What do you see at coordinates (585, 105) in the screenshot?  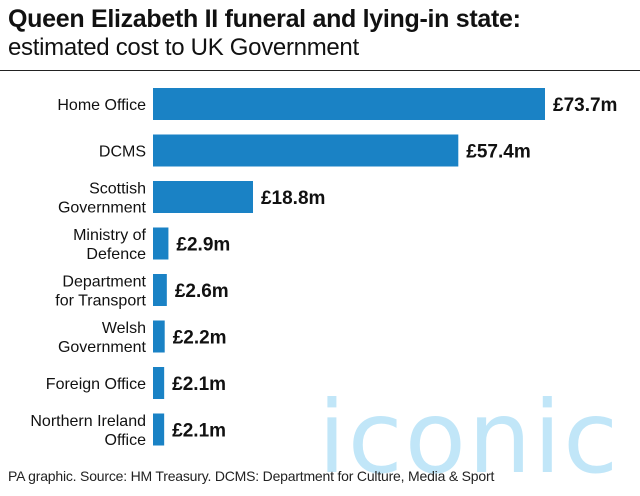 I see `value-label-0: £73.7m` at bounding box center [585, 105].